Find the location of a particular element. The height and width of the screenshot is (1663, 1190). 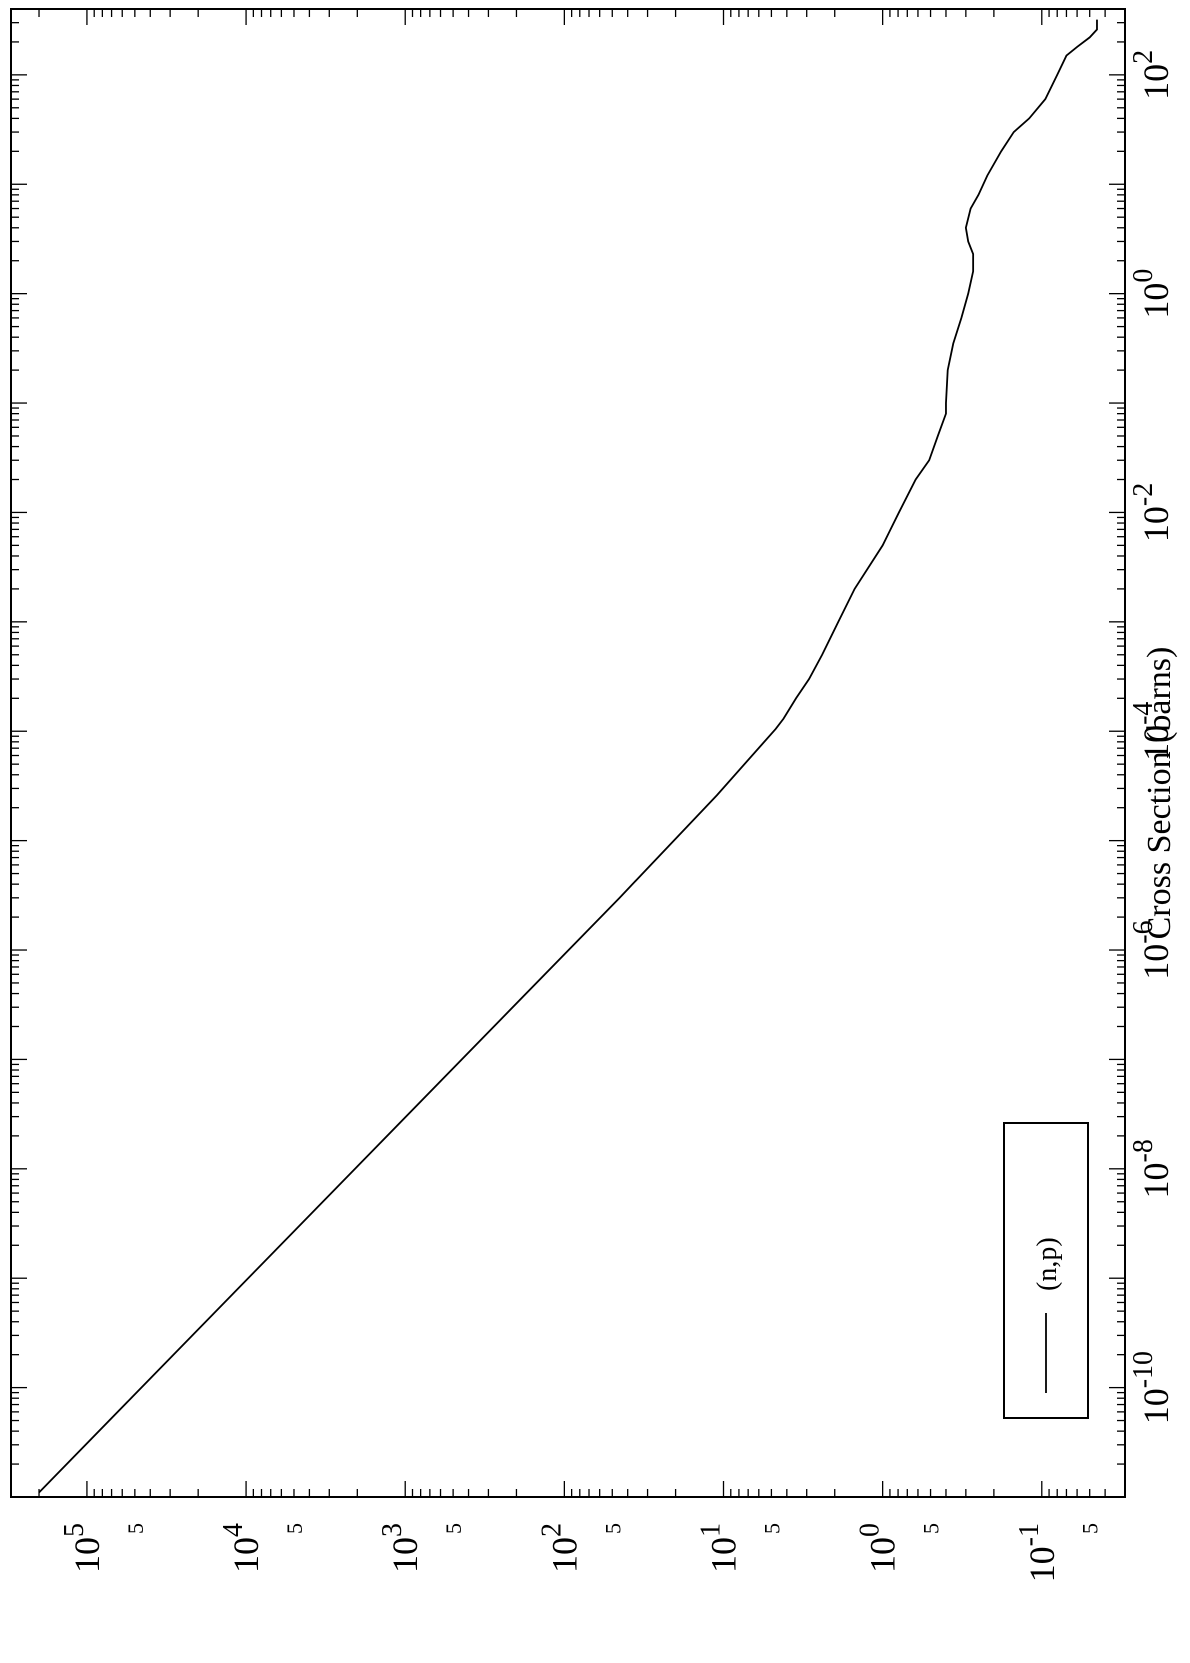

x-tick-label: 10-6 is located at coordinates (1152, 949).